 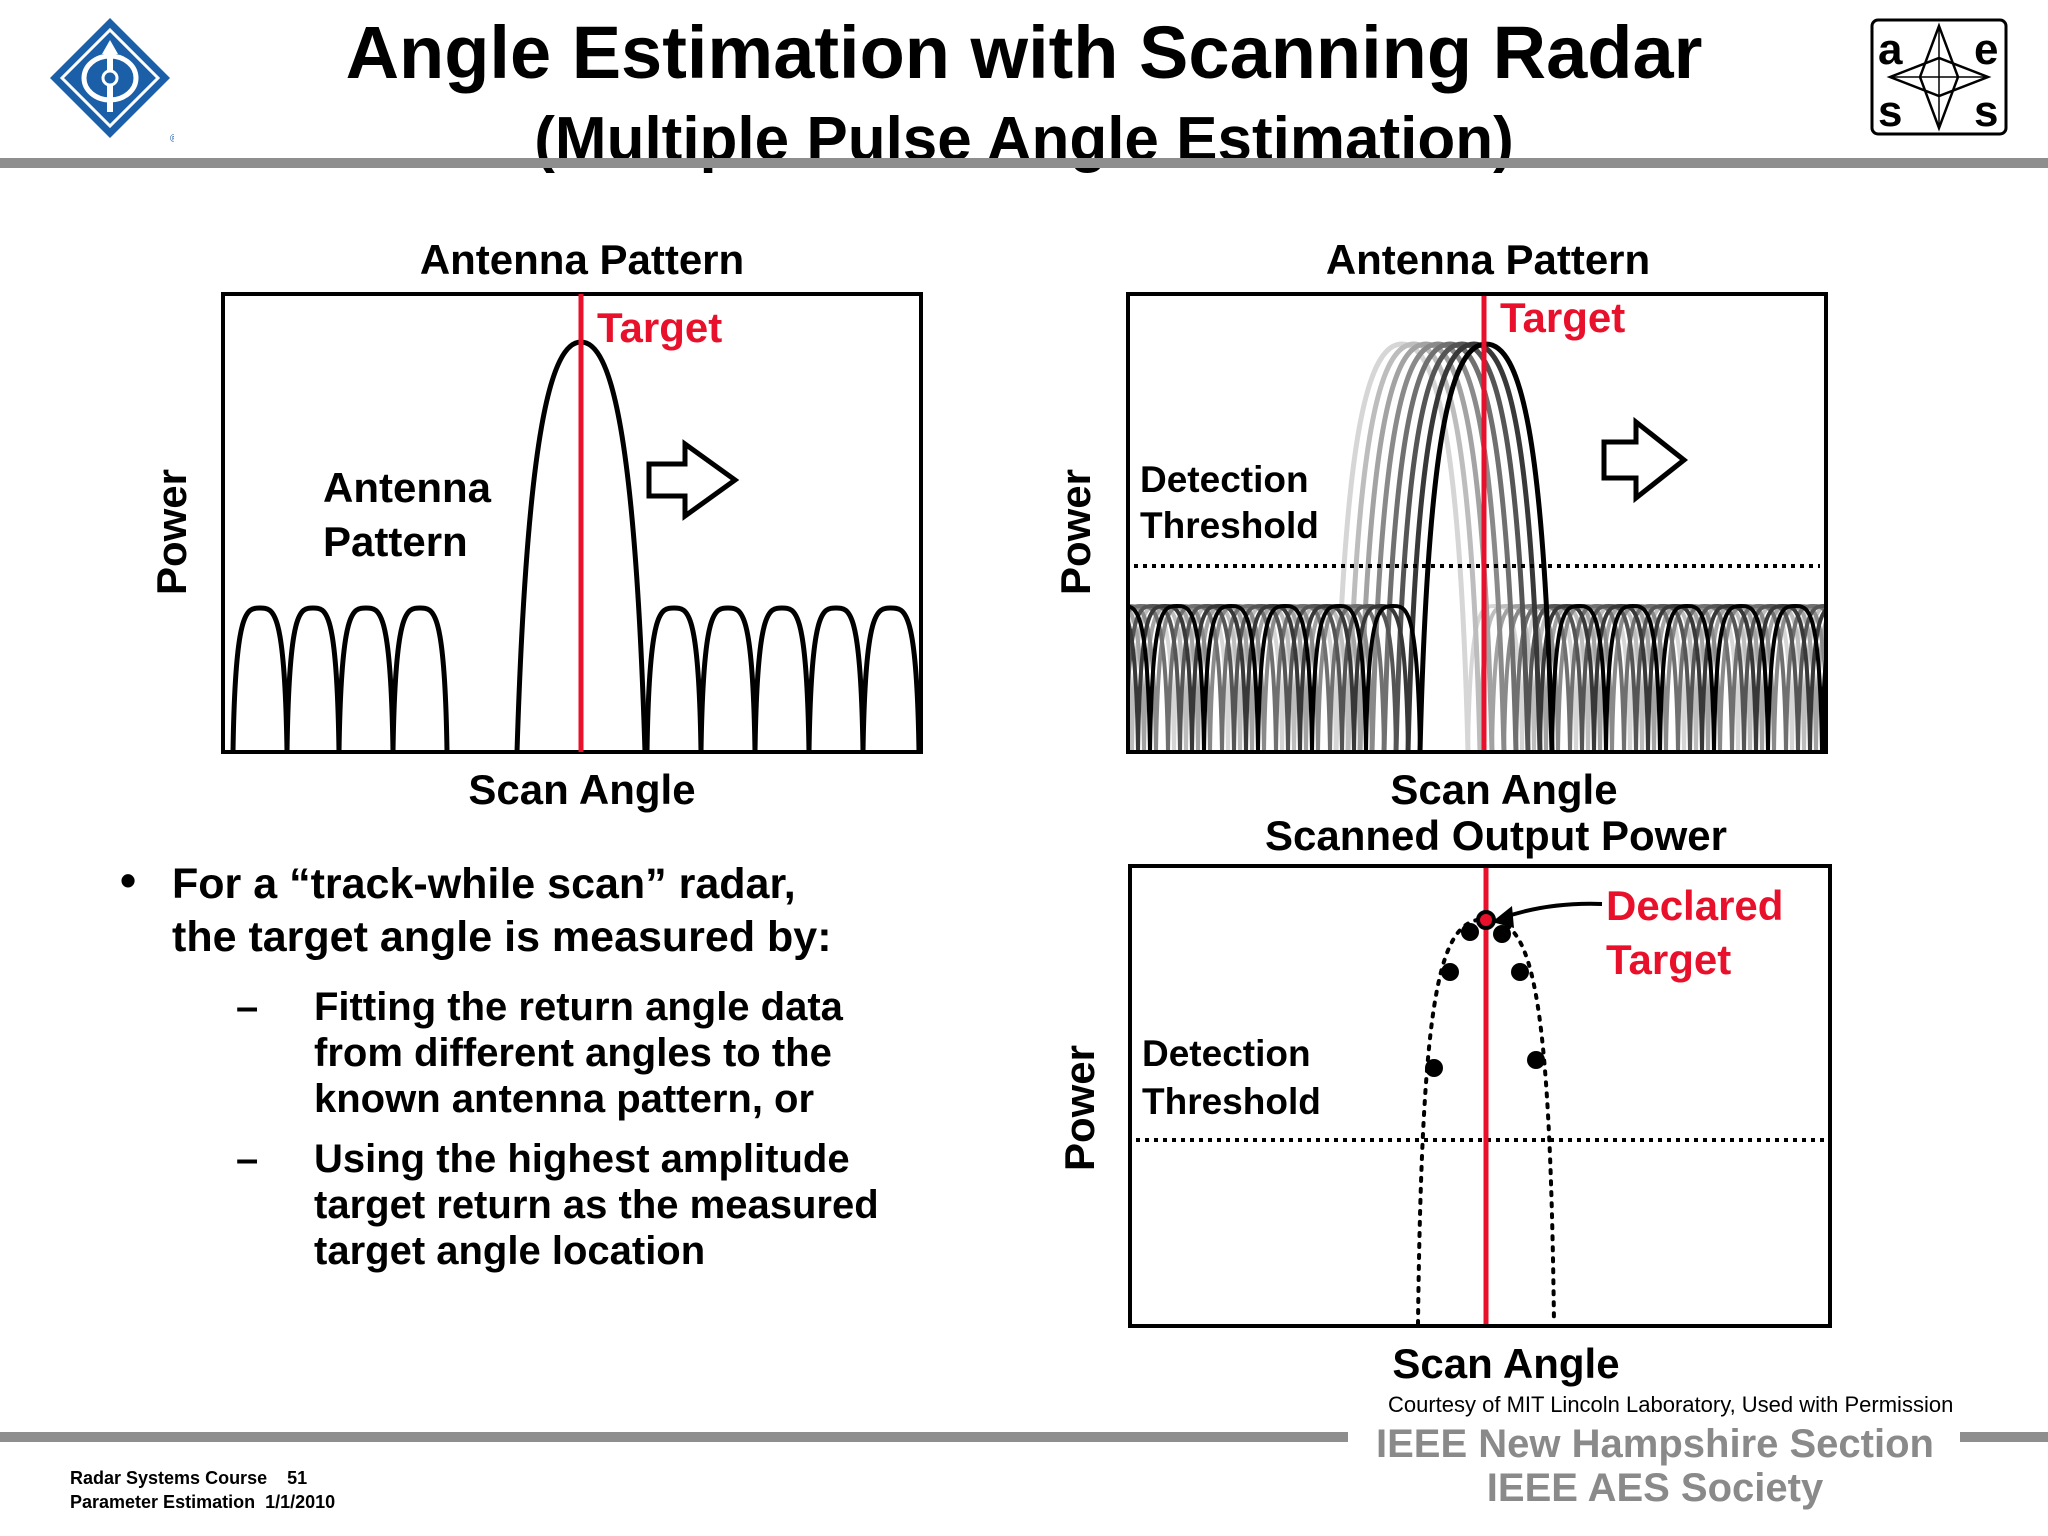 What do you see at coordinates (1506, 1363) in the screenshot?
I see `right-bottom-x-label: Scan Angle` at bounding box center [1506, 1363].